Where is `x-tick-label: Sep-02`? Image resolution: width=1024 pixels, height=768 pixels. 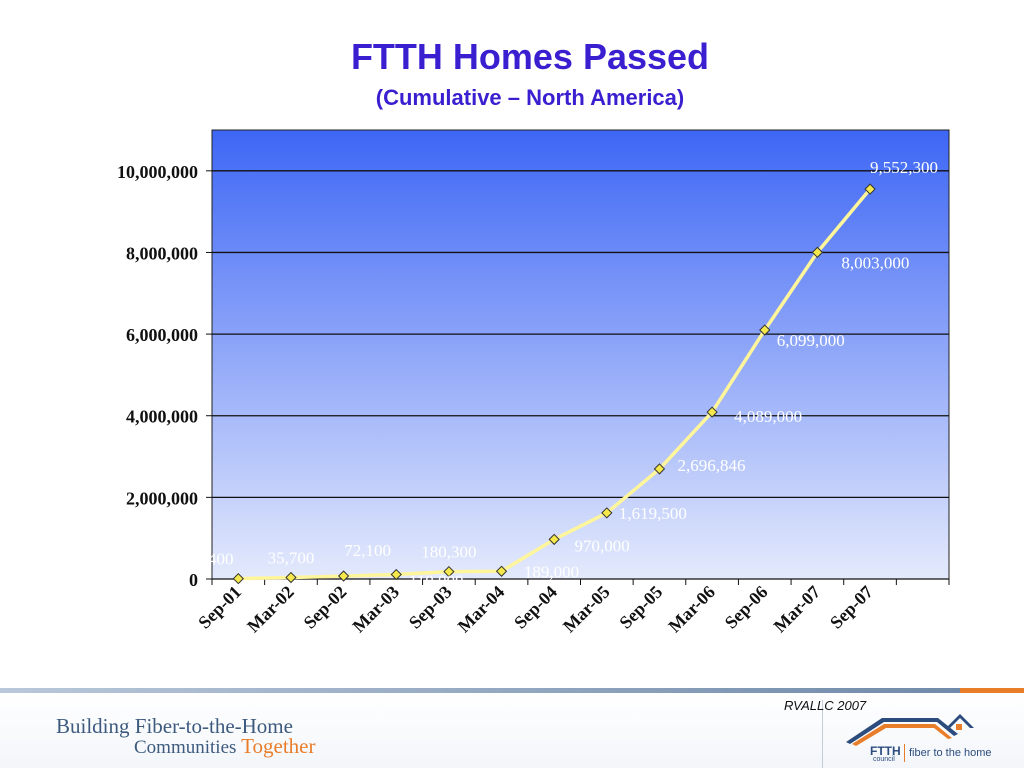
x-tick-label: Sep-02 is located at coordinates (325, 607).